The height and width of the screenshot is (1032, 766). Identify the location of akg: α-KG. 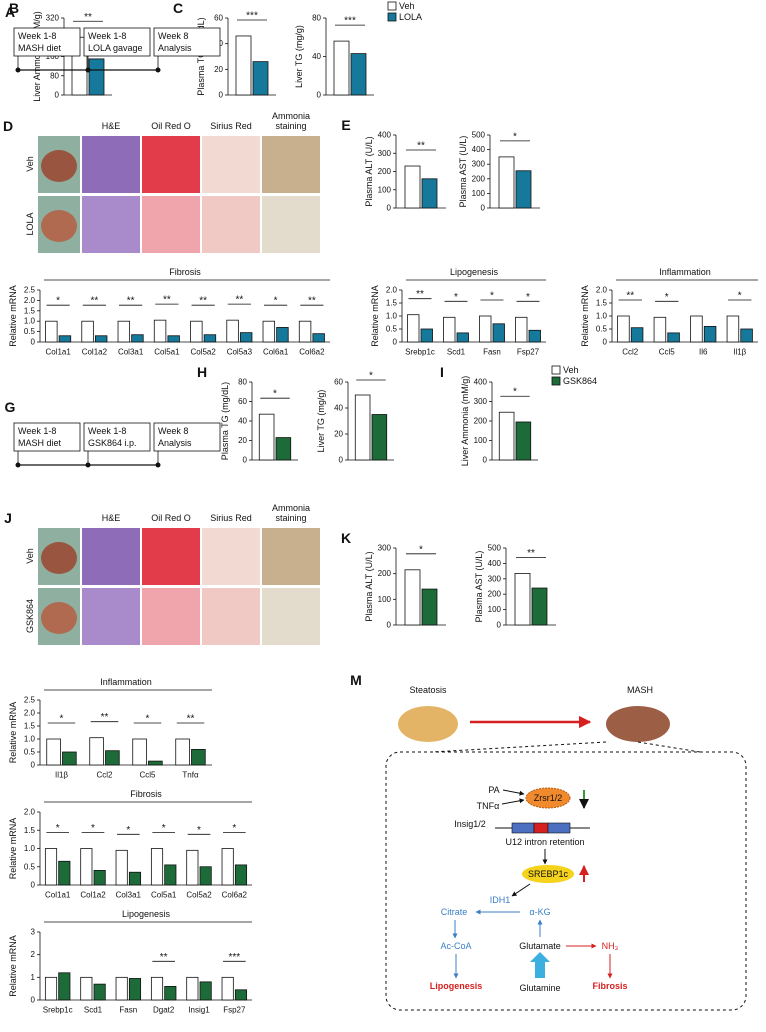
(539, 912).